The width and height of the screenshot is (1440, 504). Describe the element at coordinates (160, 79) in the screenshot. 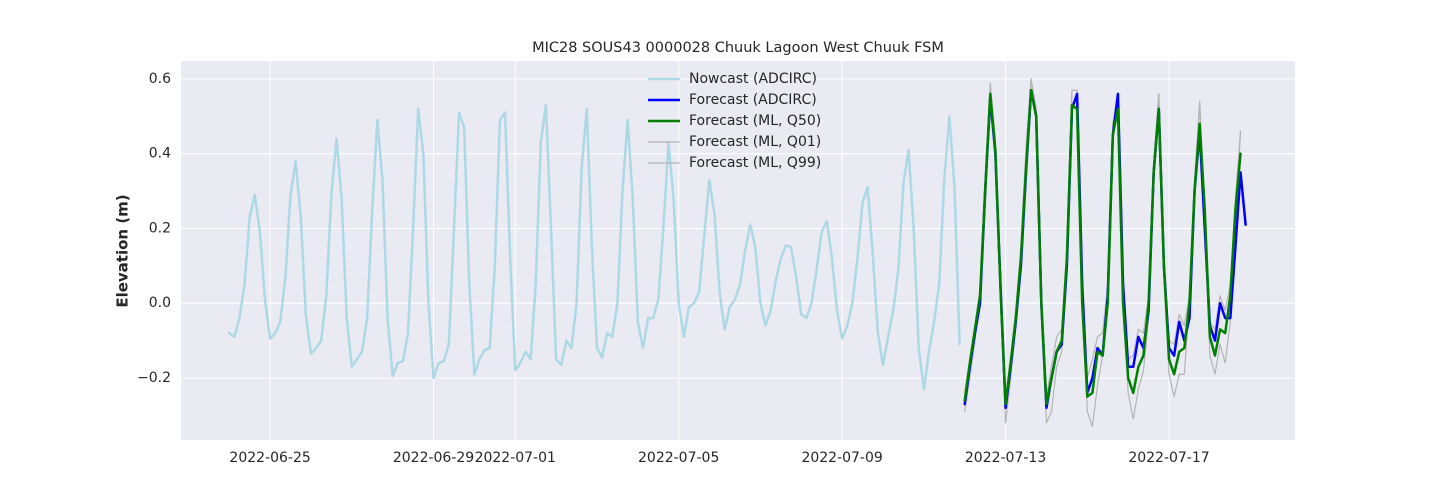

I see `y-tick-label: 0.6` at that location.